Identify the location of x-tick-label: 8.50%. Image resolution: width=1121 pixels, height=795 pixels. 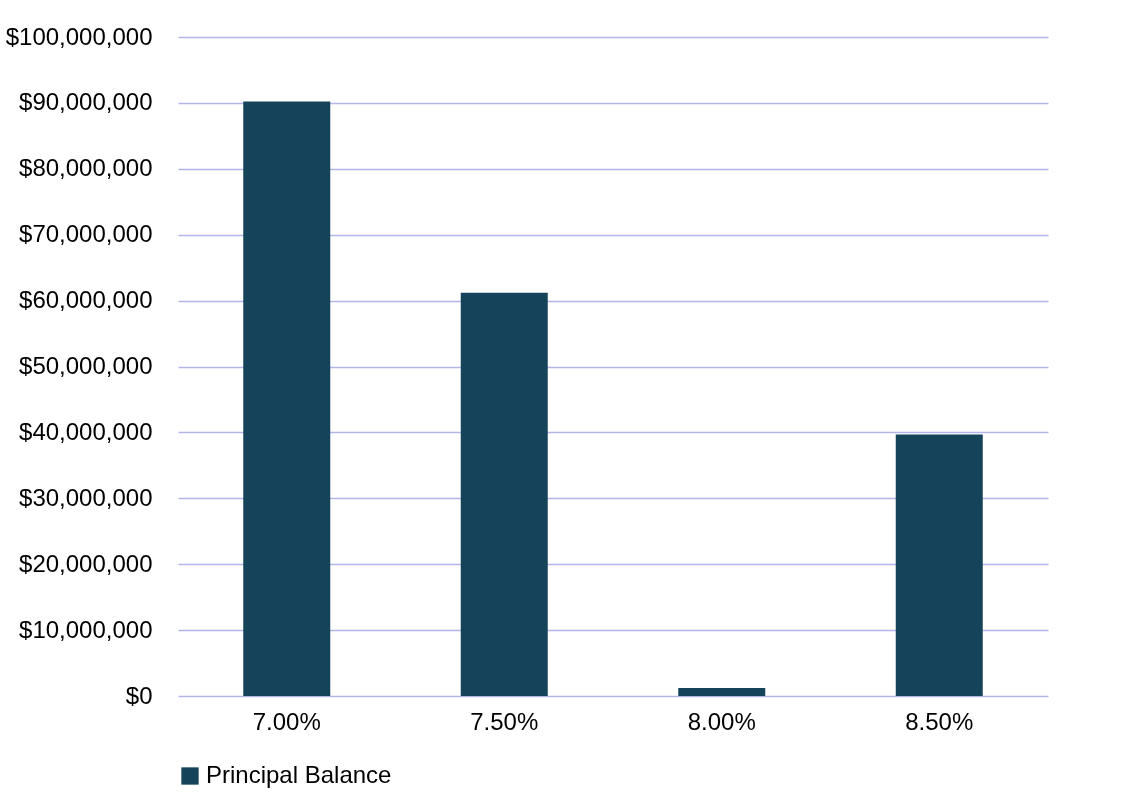
(939, 721).